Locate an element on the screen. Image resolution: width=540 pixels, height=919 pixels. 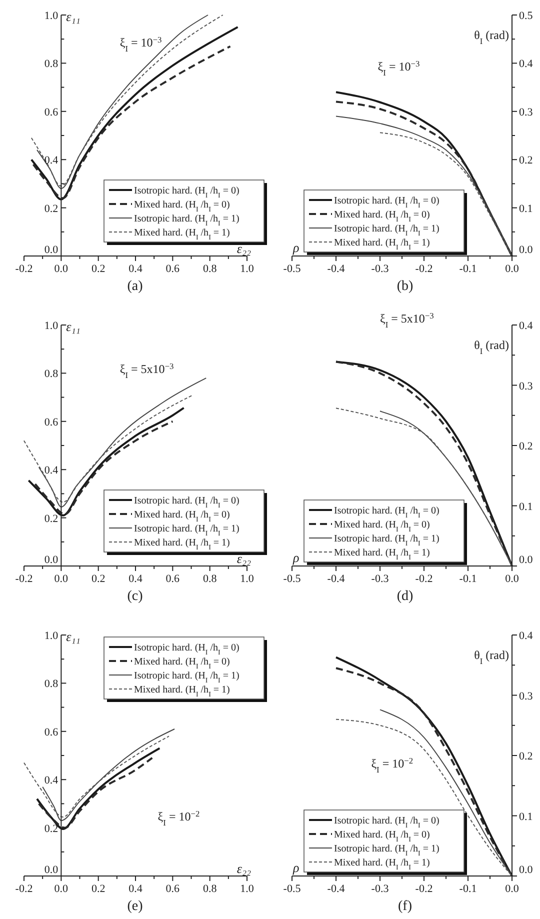
y-tick-label: 0.5 is located at coordinates (526, 16).